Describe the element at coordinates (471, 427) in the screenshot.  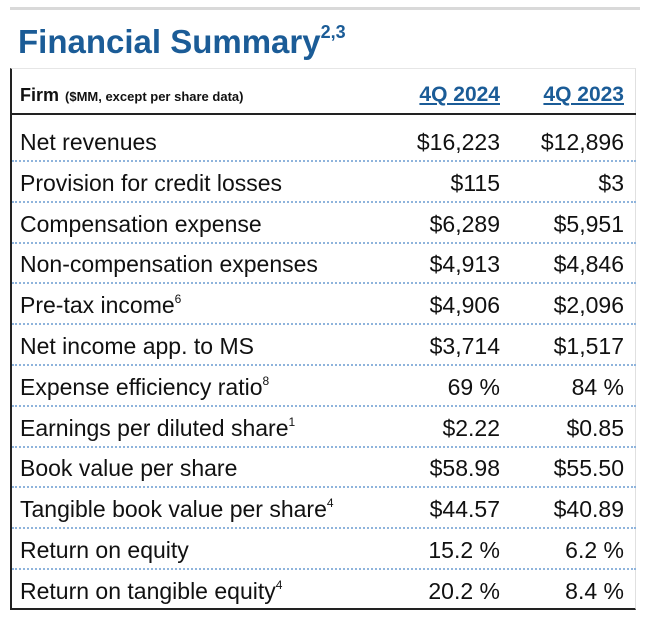
I see `row-value: $2.22` at that location.